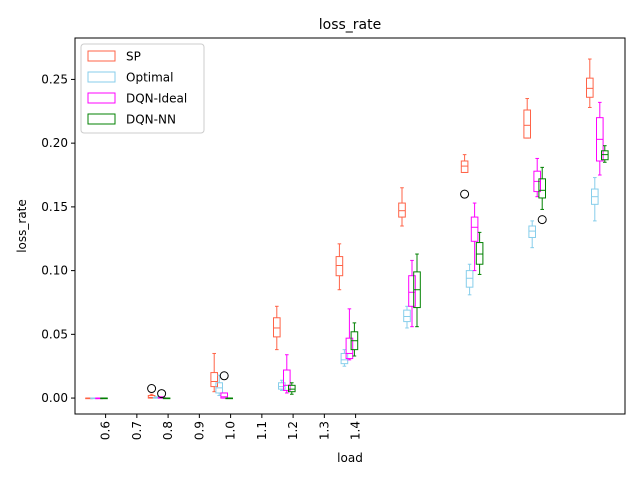 Image resolution: width=640 pixels, height=484 pixels. What do you see at coordinates (356, 430) in the screenshot?
I see `x-tick-label: 1.4` at bounding box center [356, 430].